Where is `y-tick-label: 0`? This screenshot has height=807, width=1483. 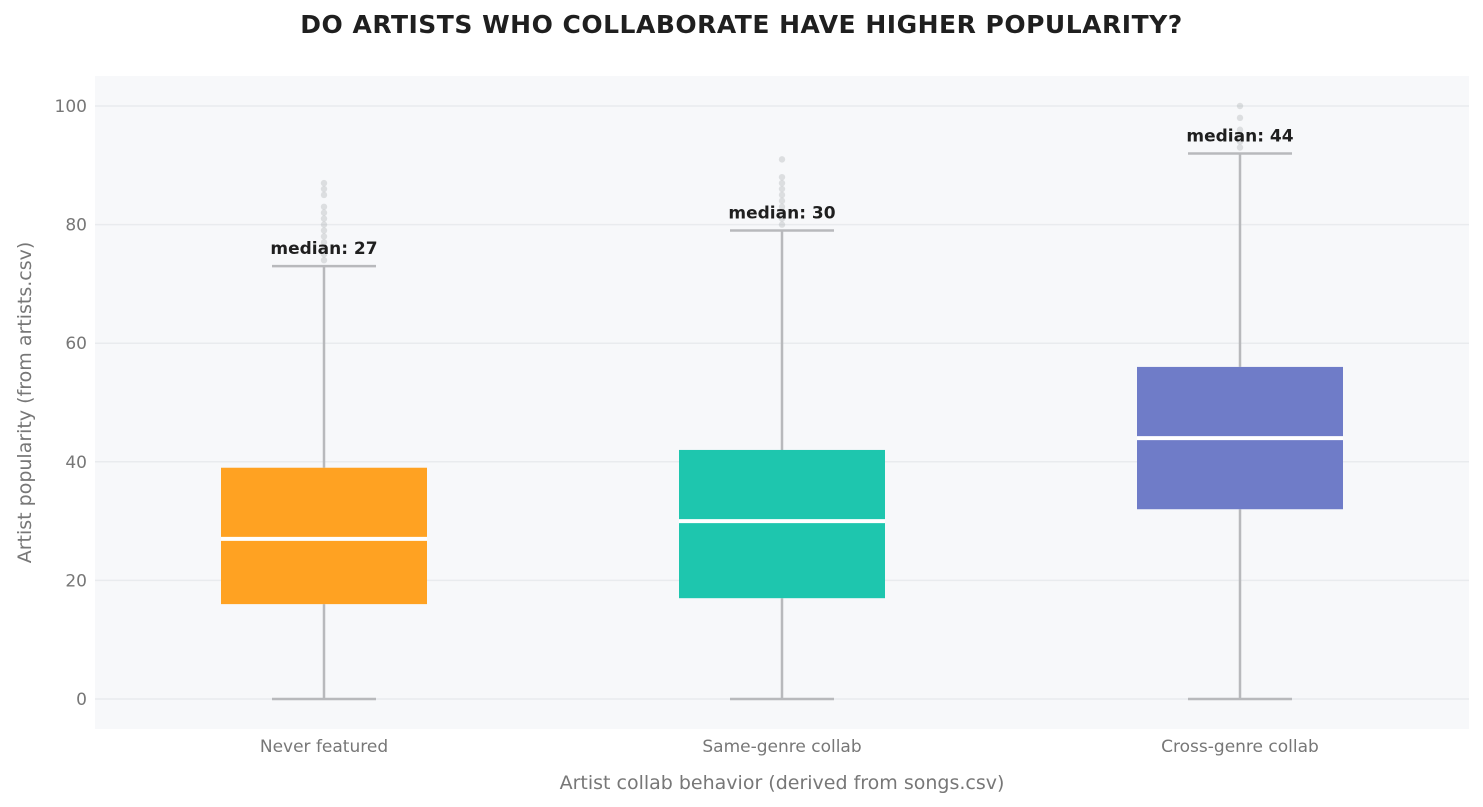 y-tick-label: 0 is located at coordinates (81, 700).